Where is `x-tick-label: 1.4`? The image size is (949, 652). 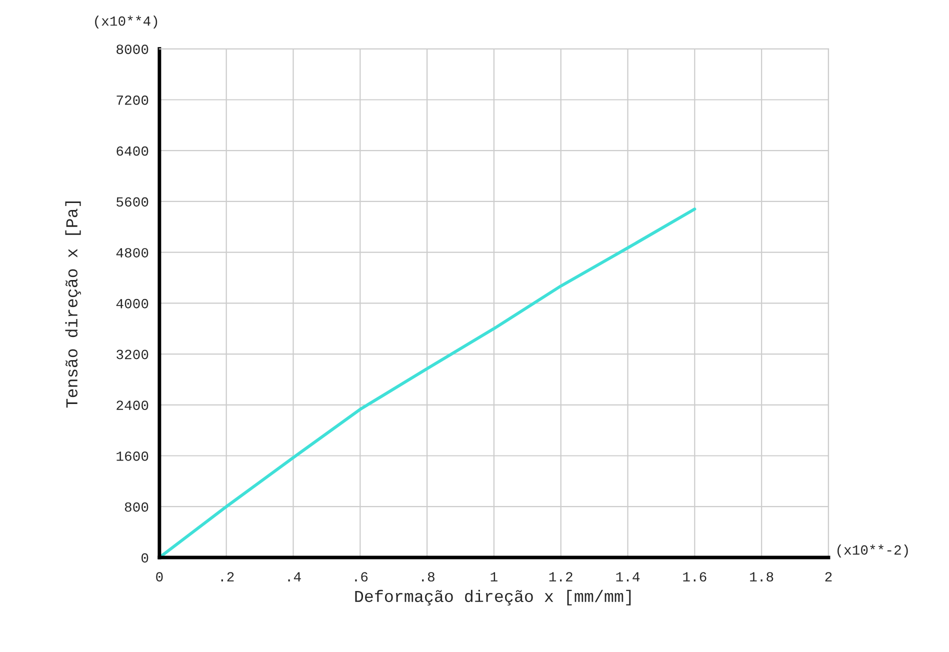
x-tick-label: 1.4 is located at coordinates (628, 577).